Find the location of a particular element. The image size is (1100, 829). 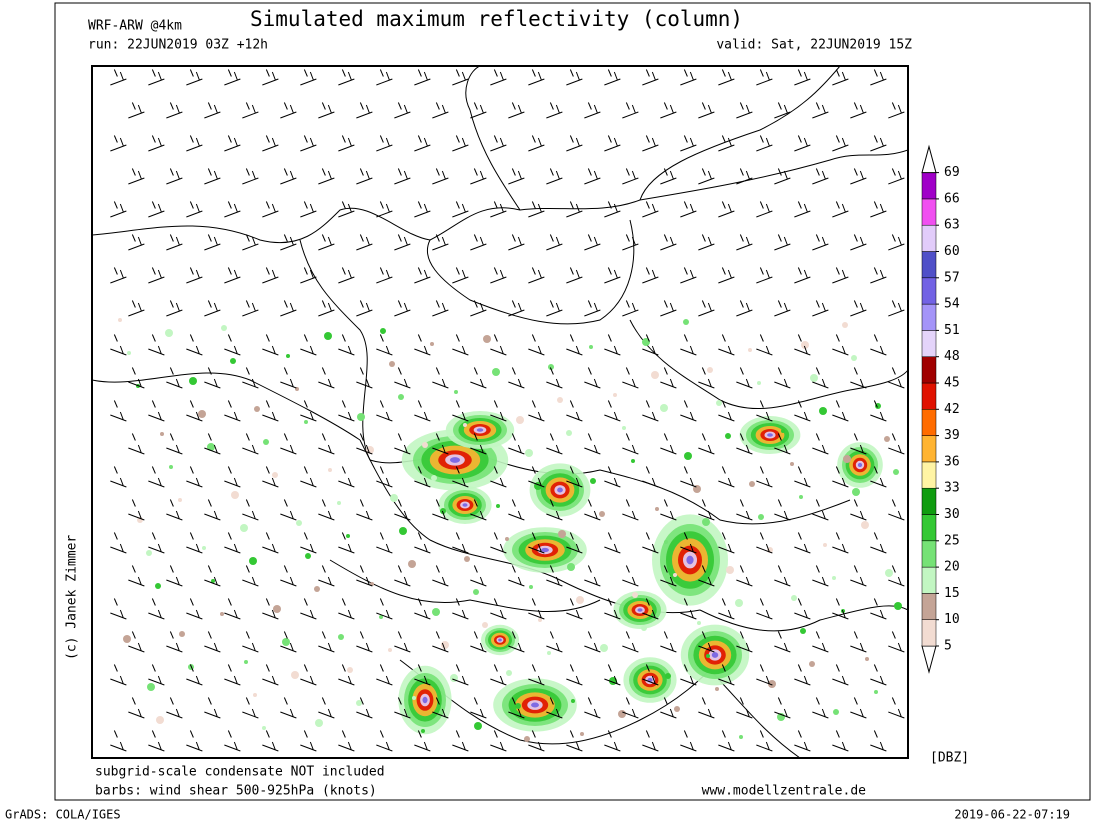

timestamp: 2019-06-22-07:19 is located at coordinates (1012, 815).